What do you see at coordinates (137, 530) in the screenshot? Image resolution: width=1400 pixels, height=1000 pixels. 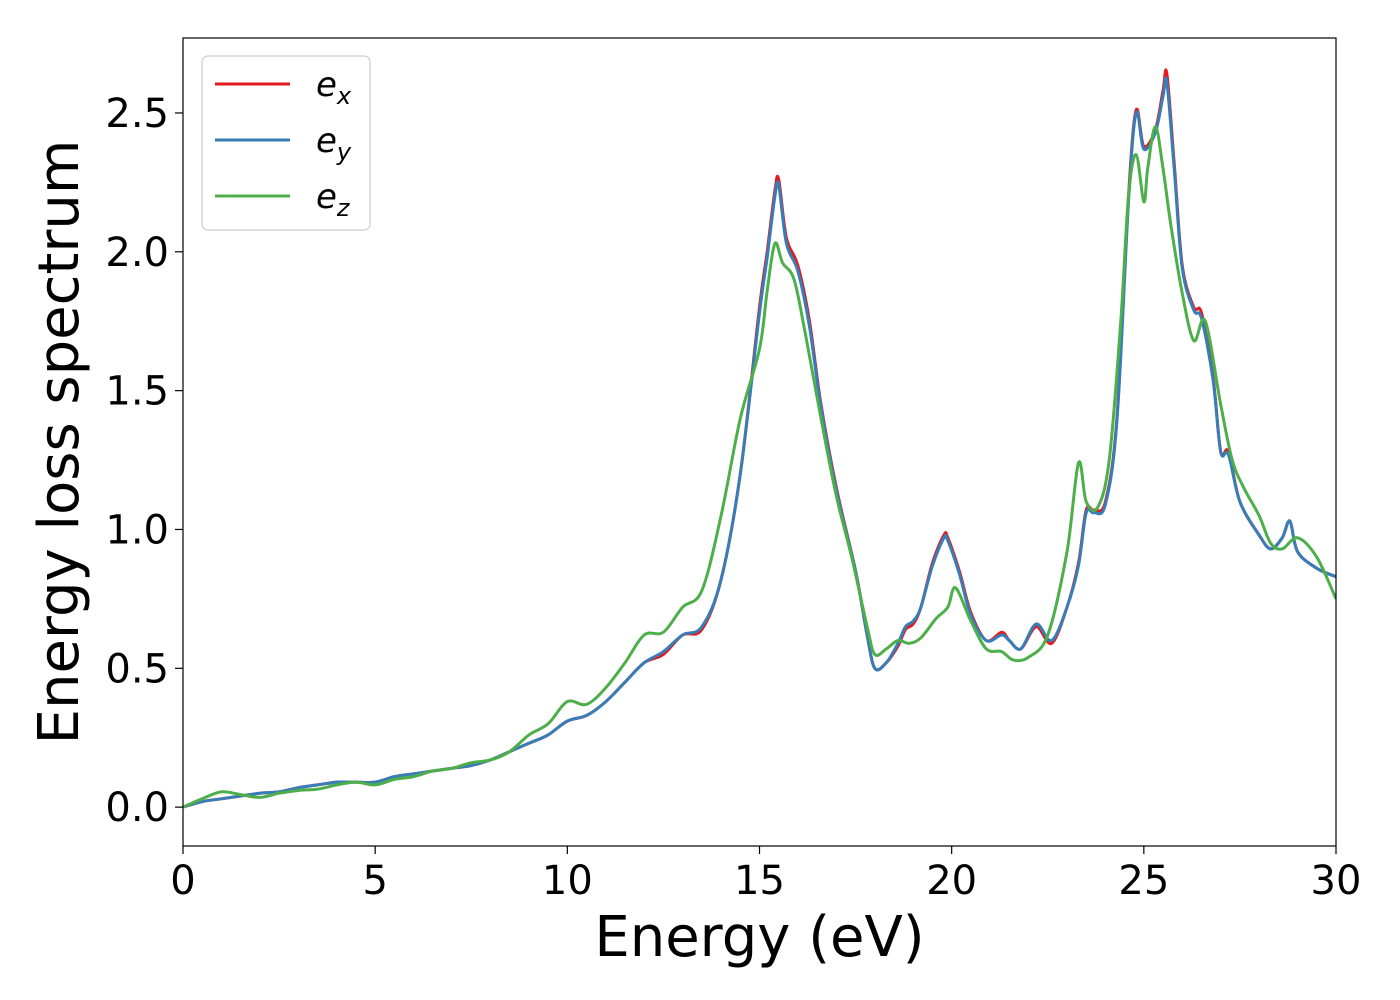 I see `y-tick-label: 1.0` at bounding box center [137, 530].